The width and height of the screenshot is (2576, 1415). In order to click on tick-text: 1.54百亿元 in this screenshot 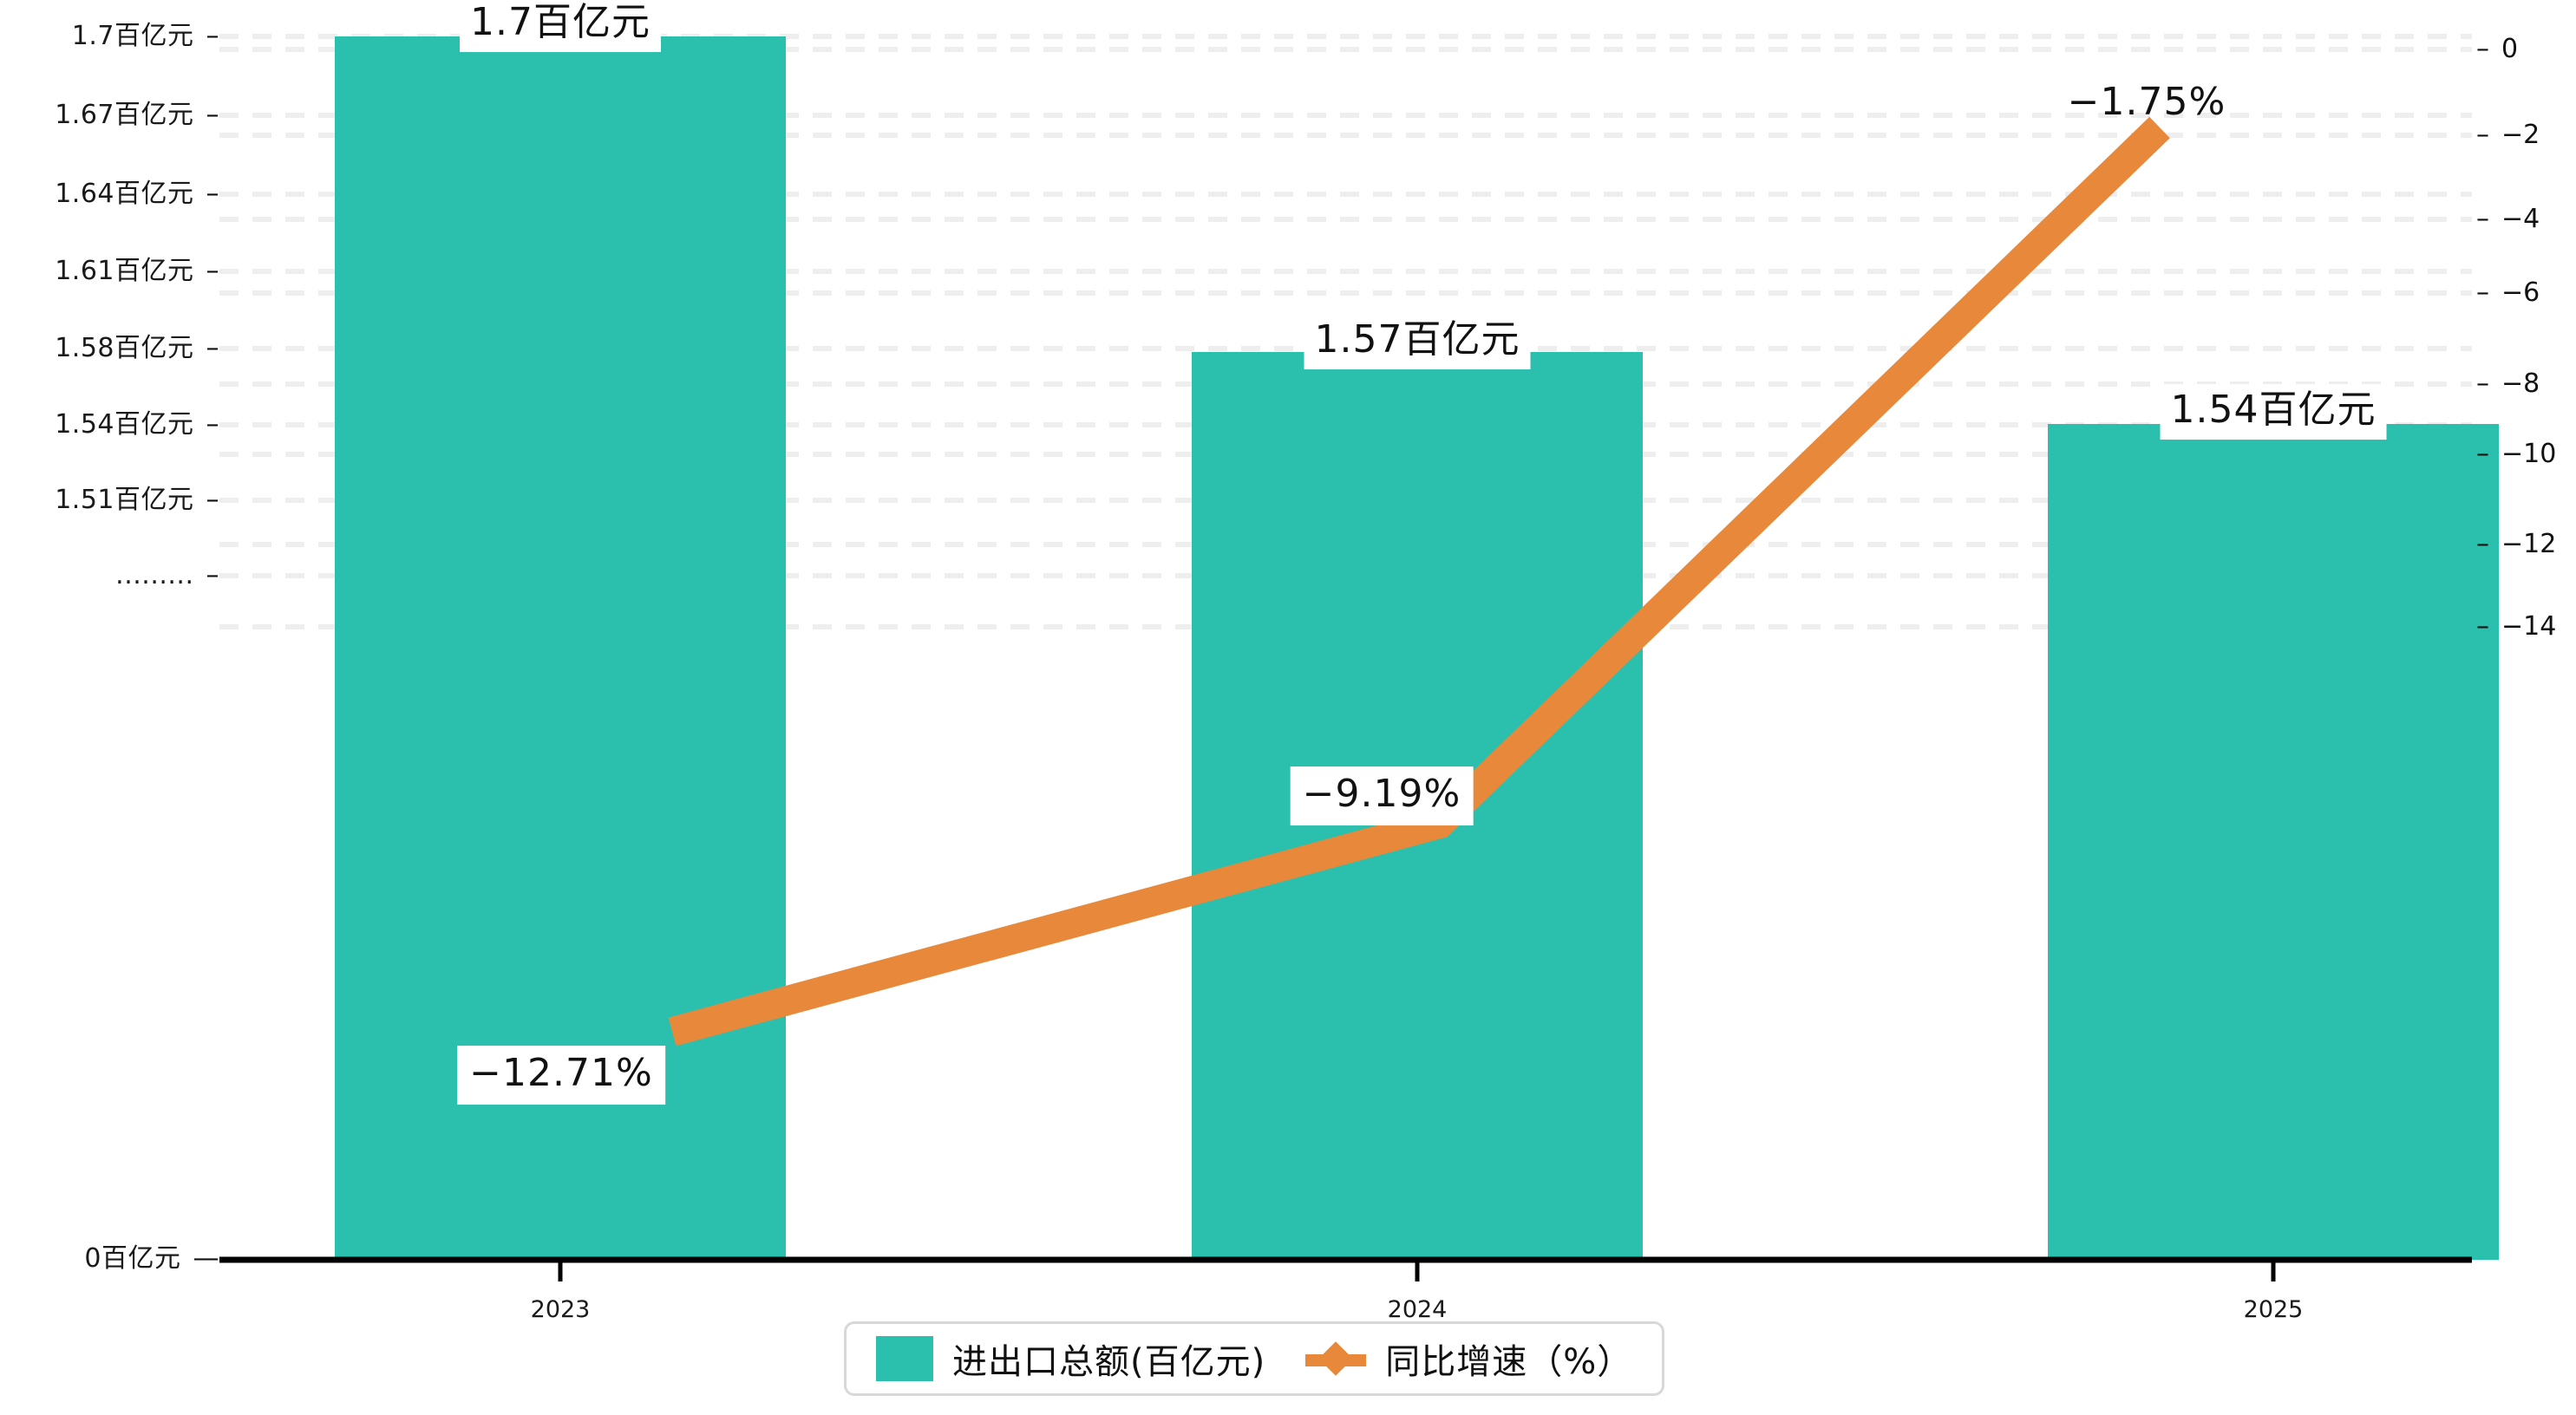, I will do `click(124, 424)`.